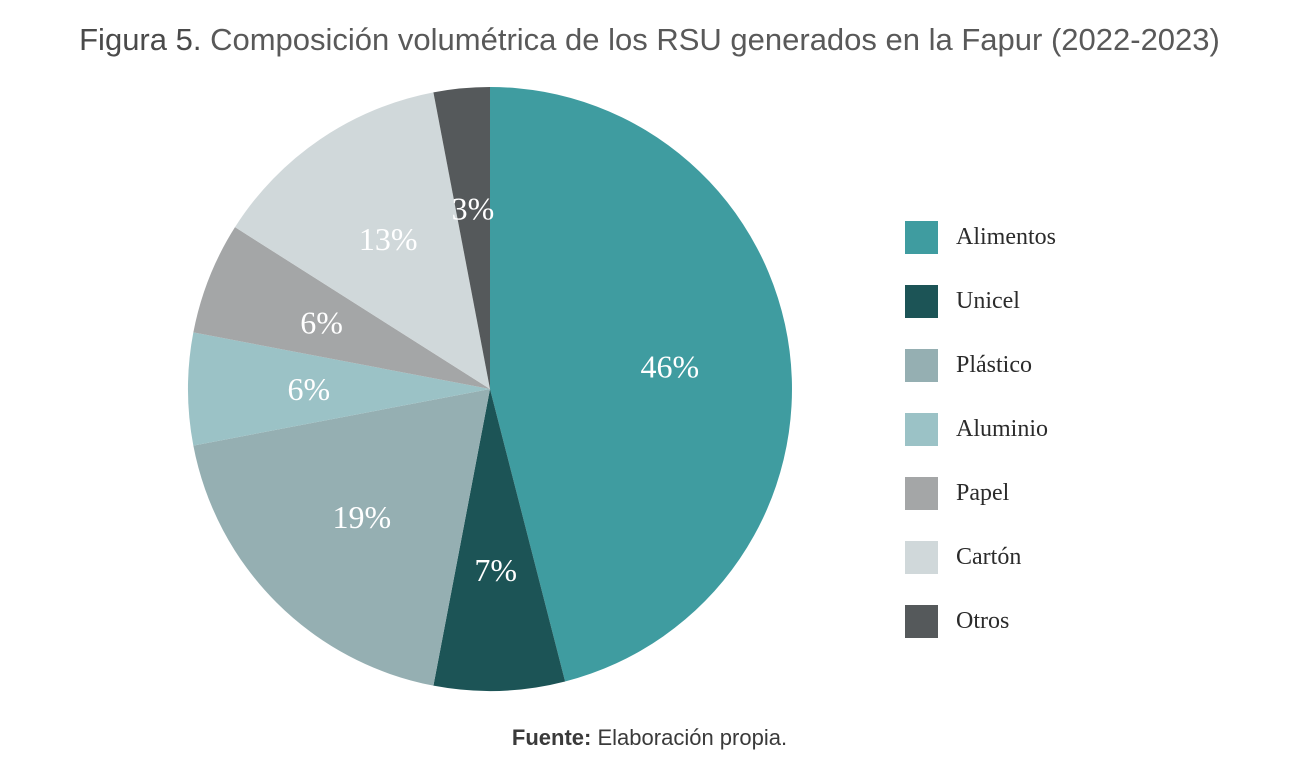 Image resolution: width=1299 pixels, height=780 pixels. I want to click on figure-number: Figura 5., so click(140, 39).